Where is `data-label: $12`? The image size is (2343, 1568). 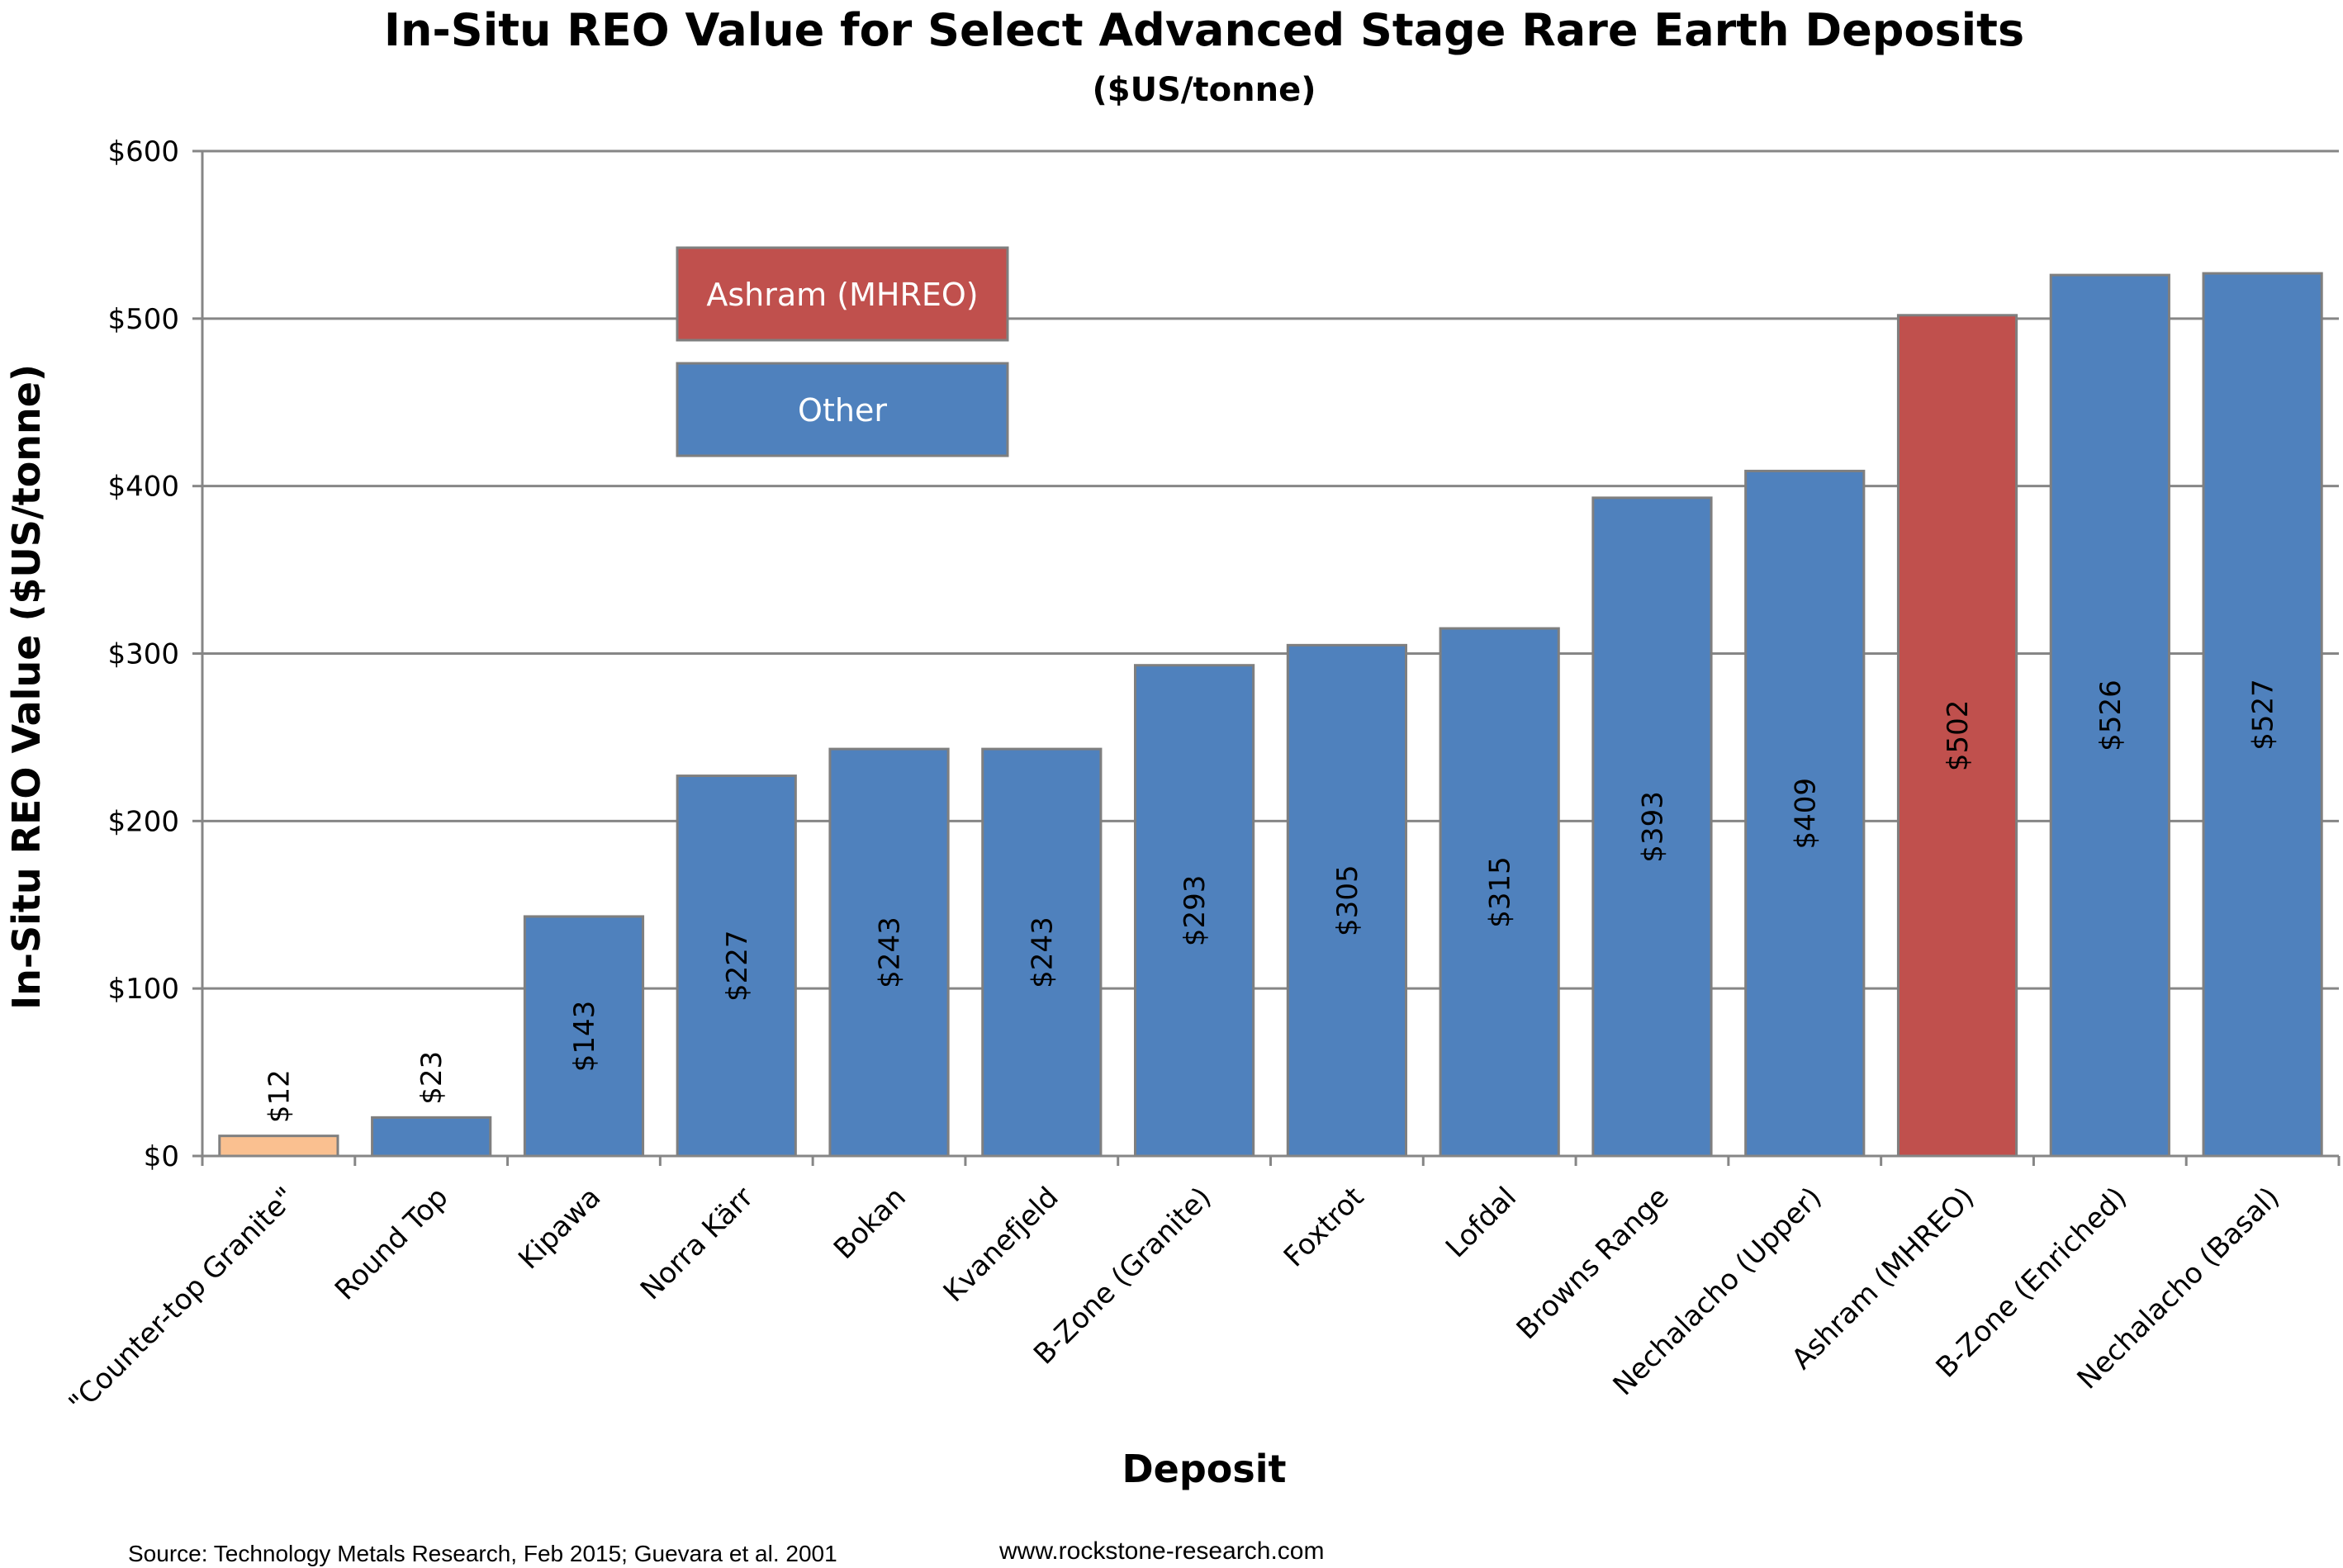
data-label: $12 is located at coordinates (279, 1096).